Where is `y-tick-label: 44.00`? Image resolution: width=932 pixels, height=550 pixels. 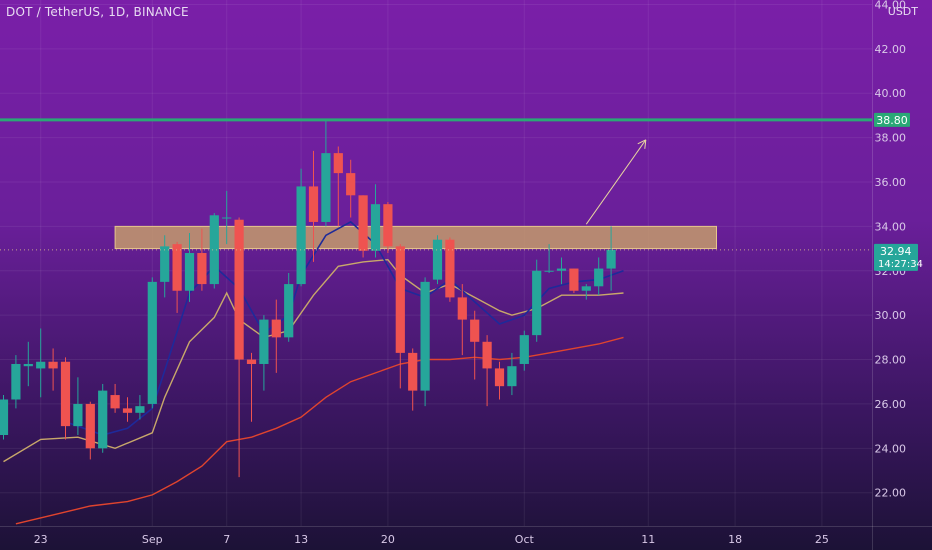
y-tick-label: 44.00 is located at coordinates (891, 5).